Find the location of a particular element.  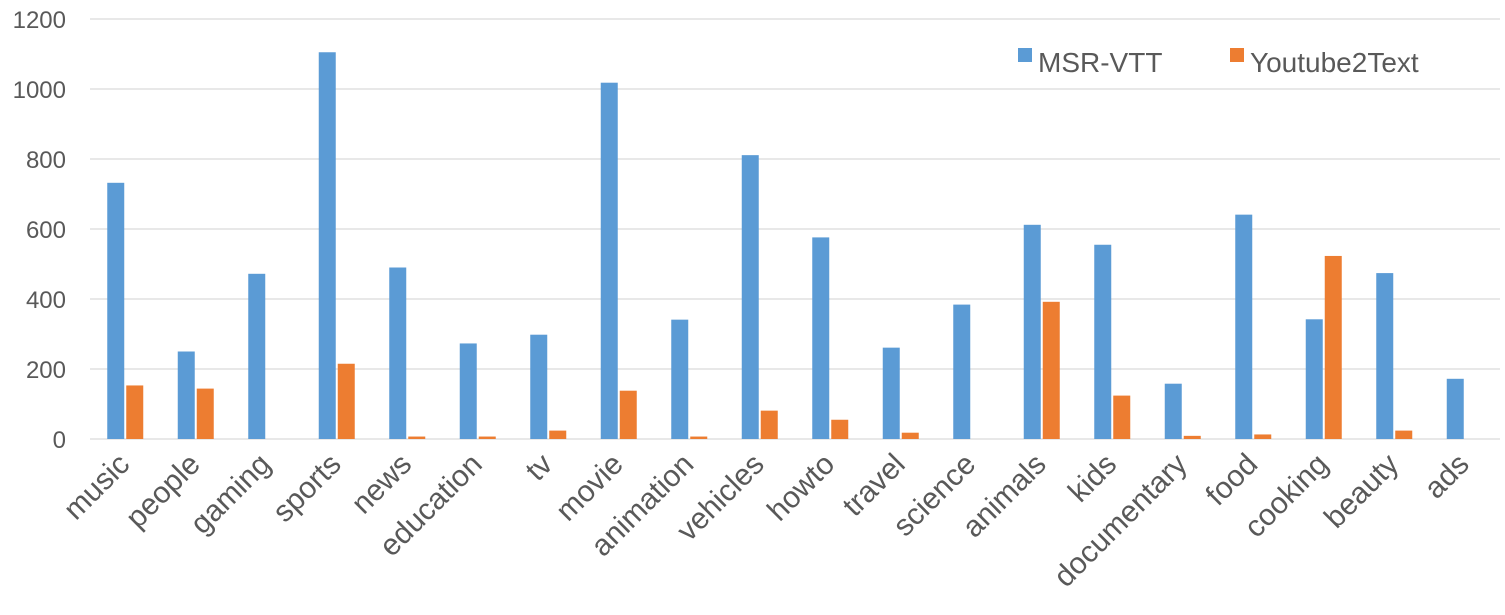

bar-msr-vtt-howto is located at coordinates (821, 338).